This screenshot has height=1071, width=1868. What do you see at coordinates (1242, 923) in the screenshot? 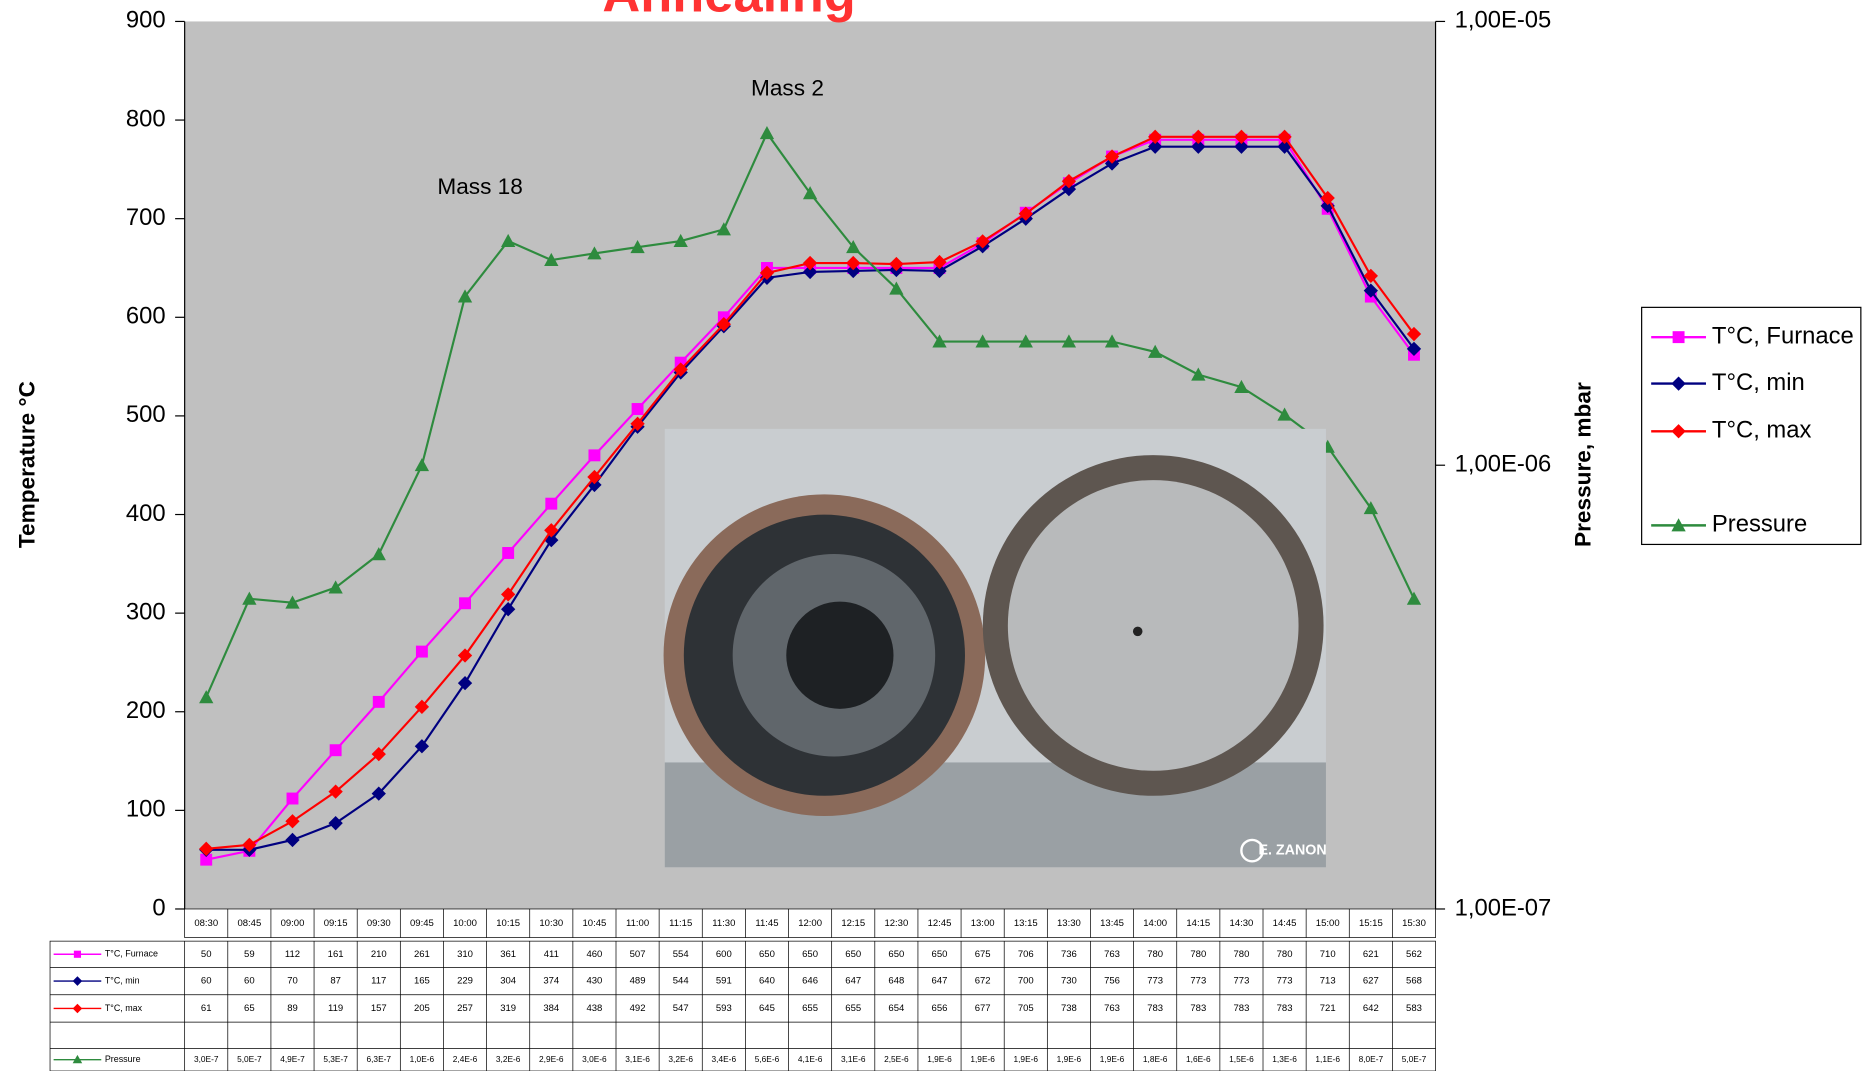
I see `x-tick-label: 14:30` at bounding box center [1242, 923].